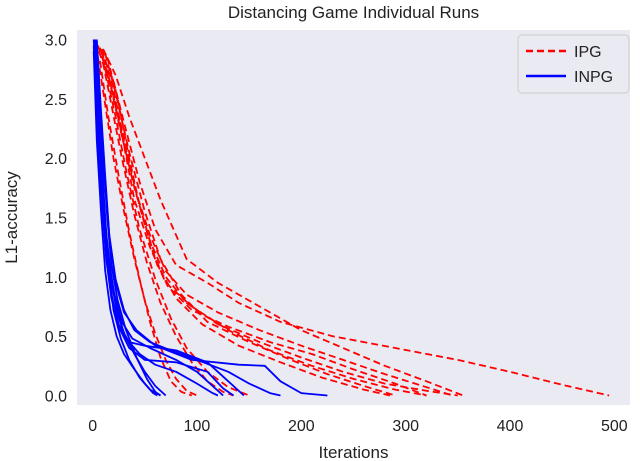  What do you see at coordinates (510, 426) in the screenshot?
I see `x-tick-label: 400` at bounding box center [510, 426].